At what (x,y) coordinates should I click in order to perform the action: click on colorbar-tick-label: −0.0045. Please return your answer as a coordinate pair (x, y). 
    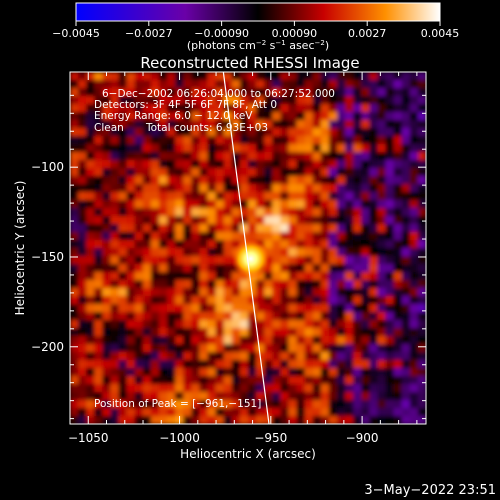
    Looking at the image, I should click on (76, 33).